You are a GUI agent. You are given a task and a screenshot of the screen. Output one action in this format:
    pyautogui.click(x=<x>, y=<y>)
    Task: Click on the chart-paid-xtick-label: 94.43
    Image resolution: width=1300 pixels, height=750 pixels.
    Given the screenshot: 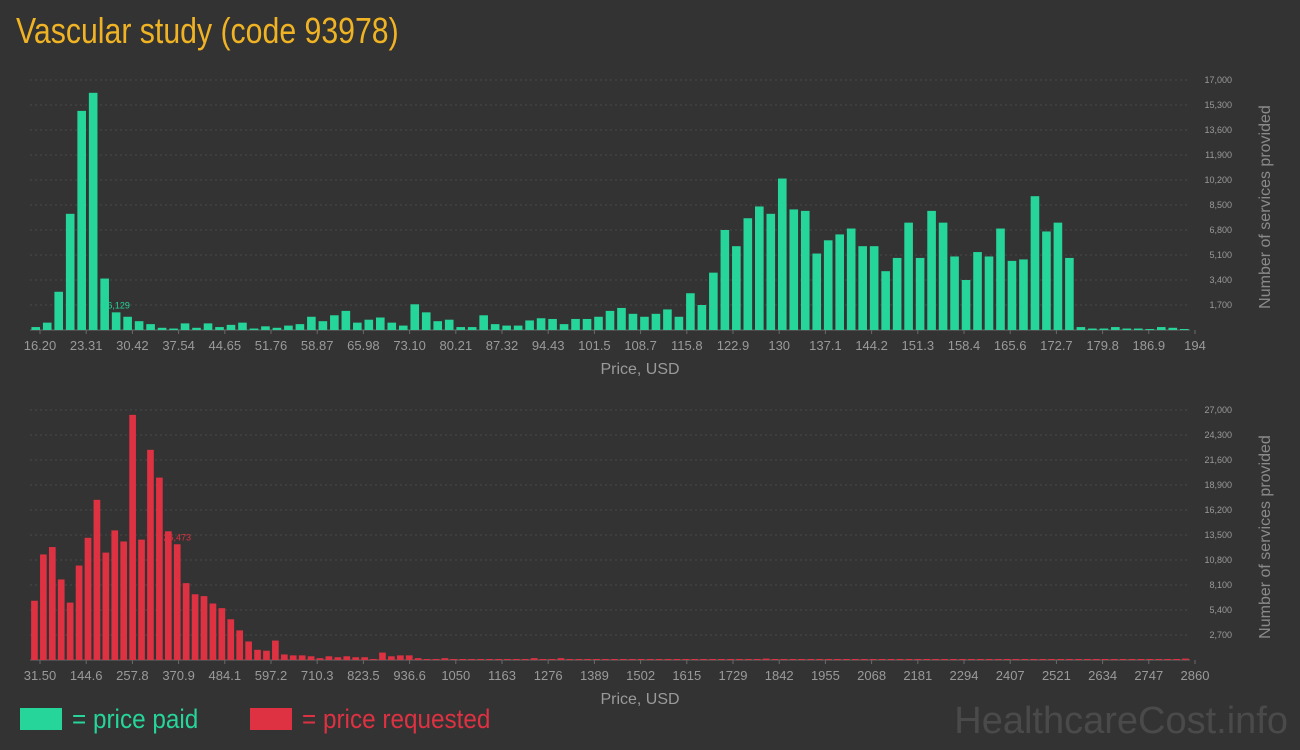 What is the action you would take?
    pyautogui.click(x=548, y=345)
    